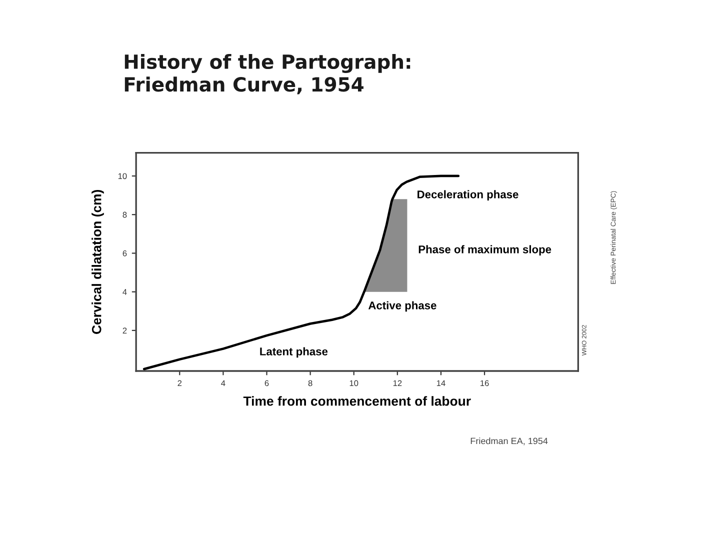 This screenshot has height=540, width=720. Describe the element at coordinates (180, 383) in the screenshot. I see `x-tick-label: 2` at that location.